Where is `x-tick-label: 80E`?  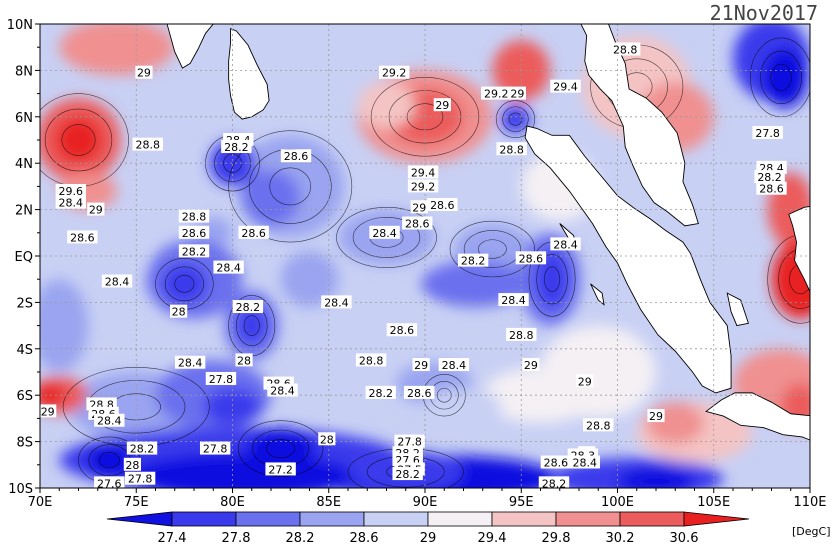
x-tick-label: 80E is located at coordinates (232, 502).